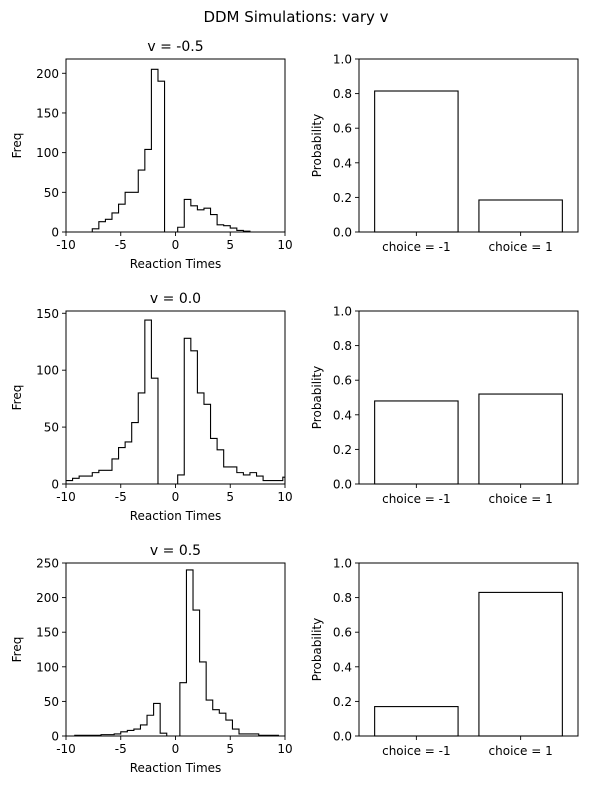 Image resolution: width=590 pixels, height=789 pixels. What do you see at coordinates (175, 47) in the screenshot?
I see `subplot-title: v = -0.5` at bounding box center [175, 47].